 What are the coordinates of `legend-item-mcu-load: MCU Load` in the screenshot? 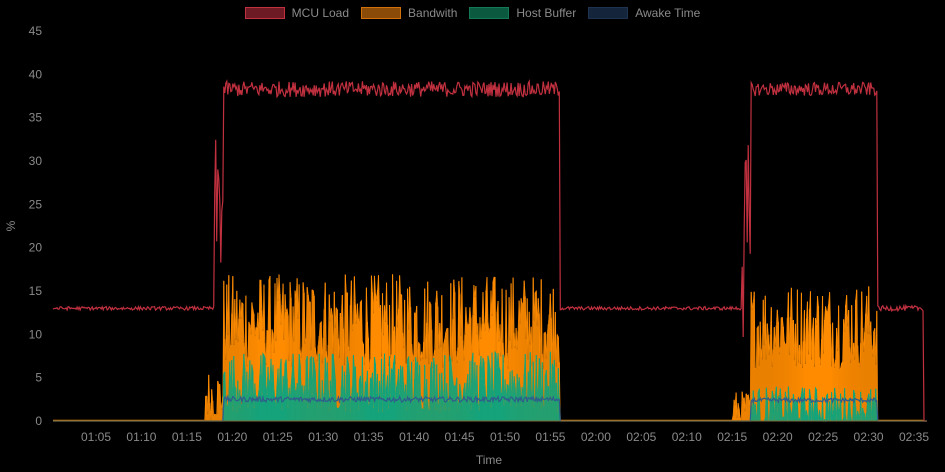 It's located at (297, 13).